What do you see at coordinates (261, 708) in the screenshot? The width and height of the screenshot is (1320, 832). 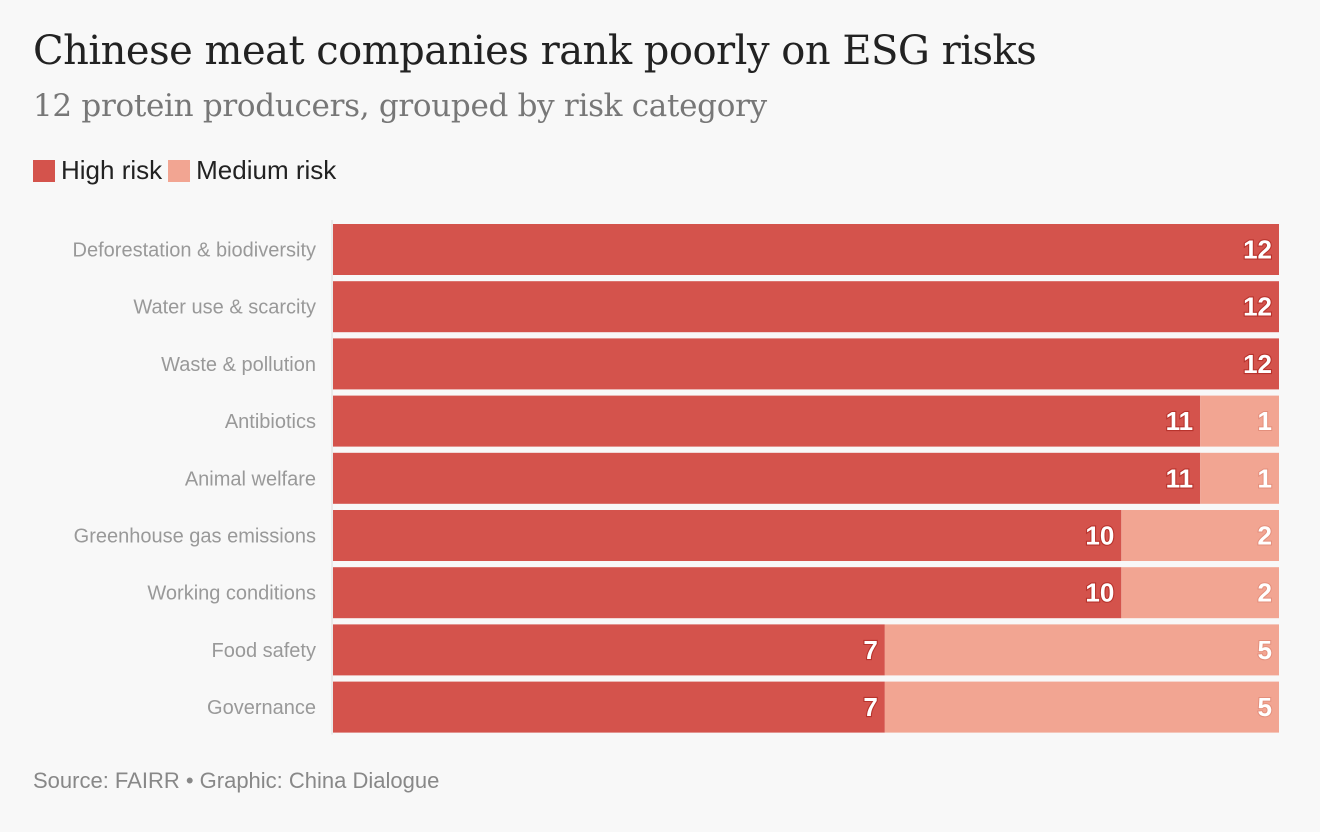 I see `category-label: Governance` at bounding box center [261, 708].